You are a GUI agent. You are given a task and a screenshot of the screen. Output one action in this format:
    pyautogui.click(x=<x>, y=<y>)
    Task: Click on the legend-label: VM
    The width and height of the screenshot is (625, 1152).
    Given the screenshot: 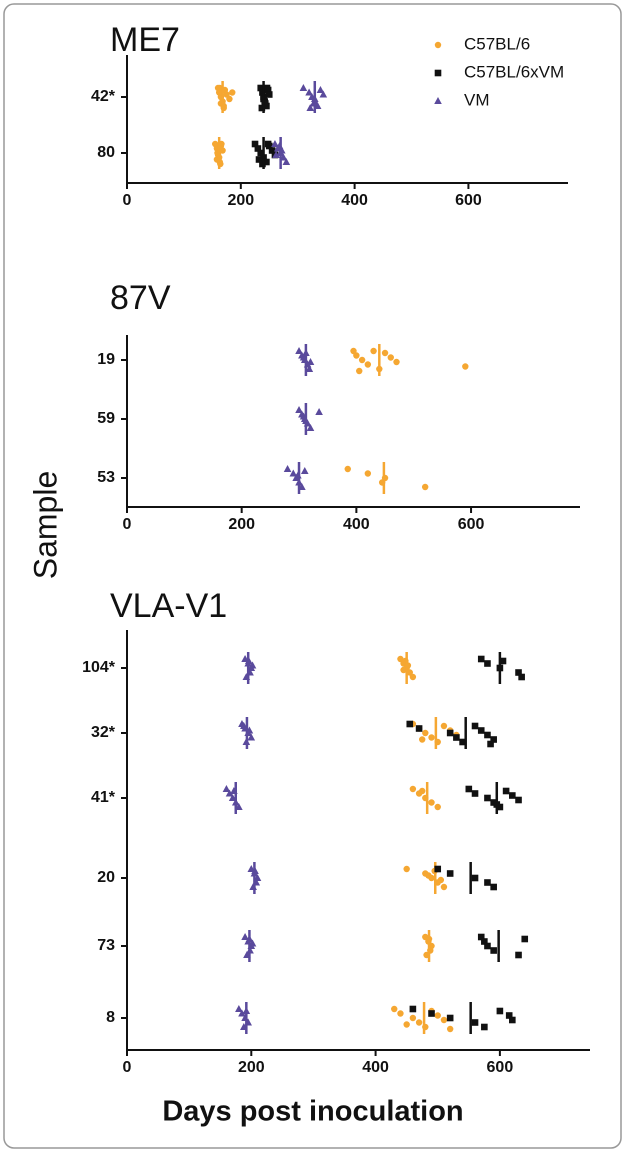 What is the action you would take?
    pyautogui.click(x=477, y=99)
    